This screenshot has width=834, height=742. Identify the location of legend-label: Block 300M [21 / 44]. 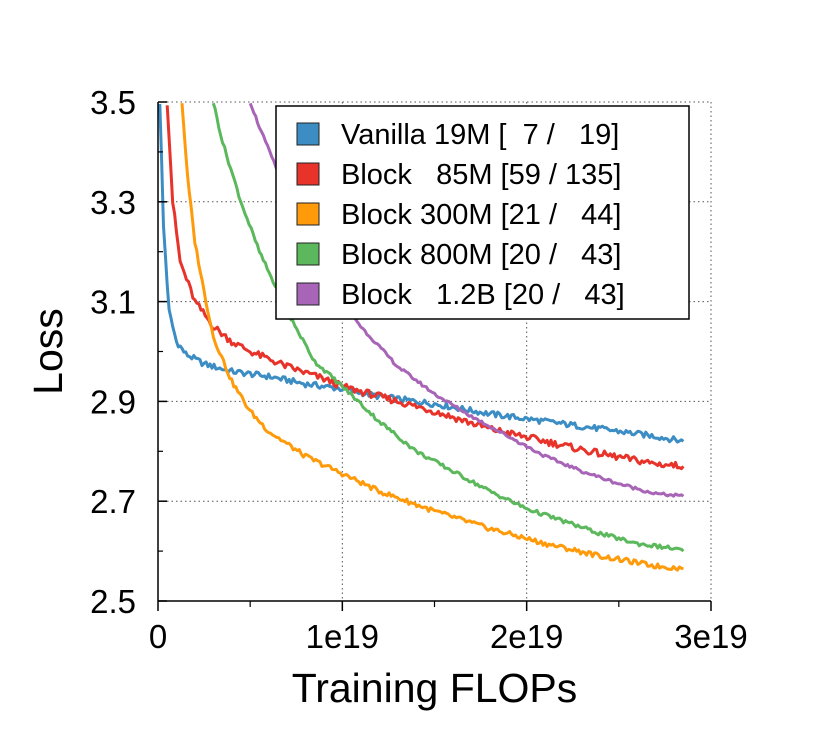
(481, 215).